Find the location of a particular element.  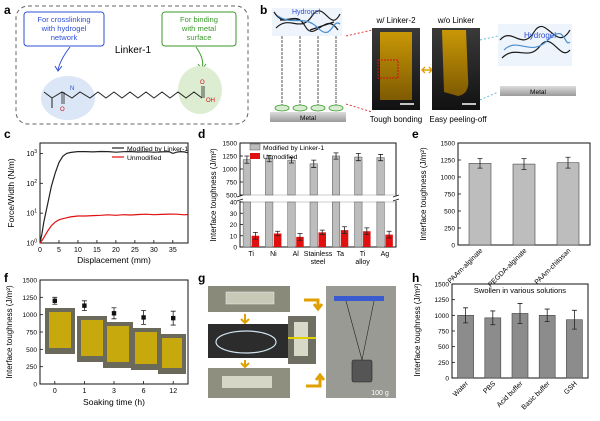

f-ytick-label: 250 is located at coordinates (31, 367).